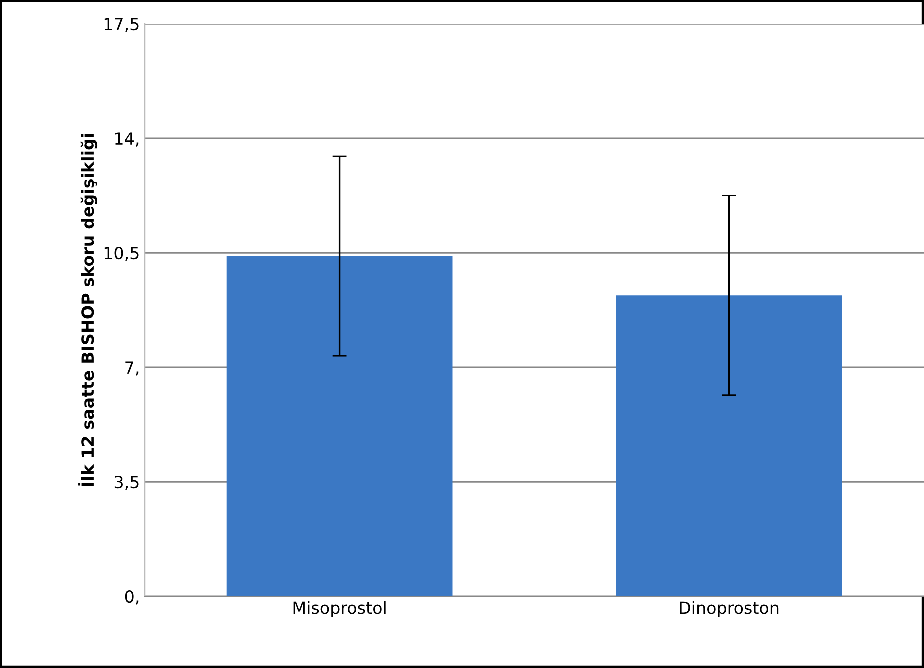  I want to click on y-tick-label: 14,, so click(127, 139).